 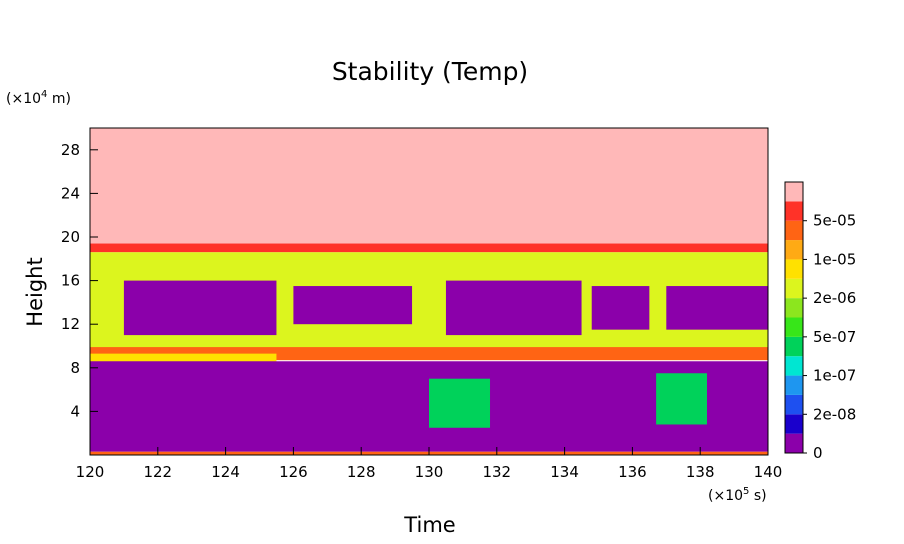 I want to click on x-tick-label: 132, so click(x=496, y=472).